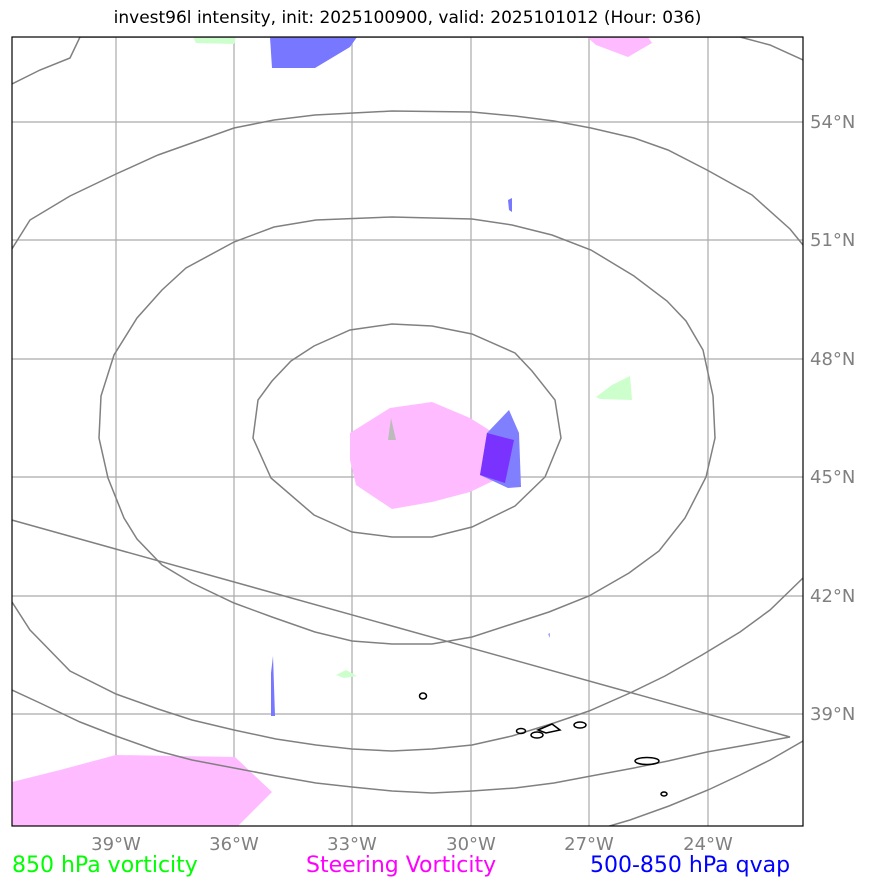  Describe the element at coordinates (832, 240) in the screenshot. I see `lat-label-51n: 51°N` at that location.